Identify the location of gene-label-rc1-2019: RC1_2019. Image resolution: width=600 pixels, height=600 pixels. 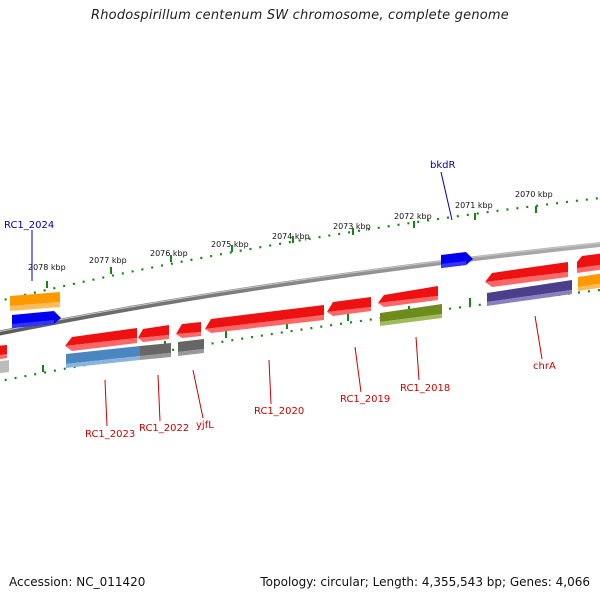
(365, 399).